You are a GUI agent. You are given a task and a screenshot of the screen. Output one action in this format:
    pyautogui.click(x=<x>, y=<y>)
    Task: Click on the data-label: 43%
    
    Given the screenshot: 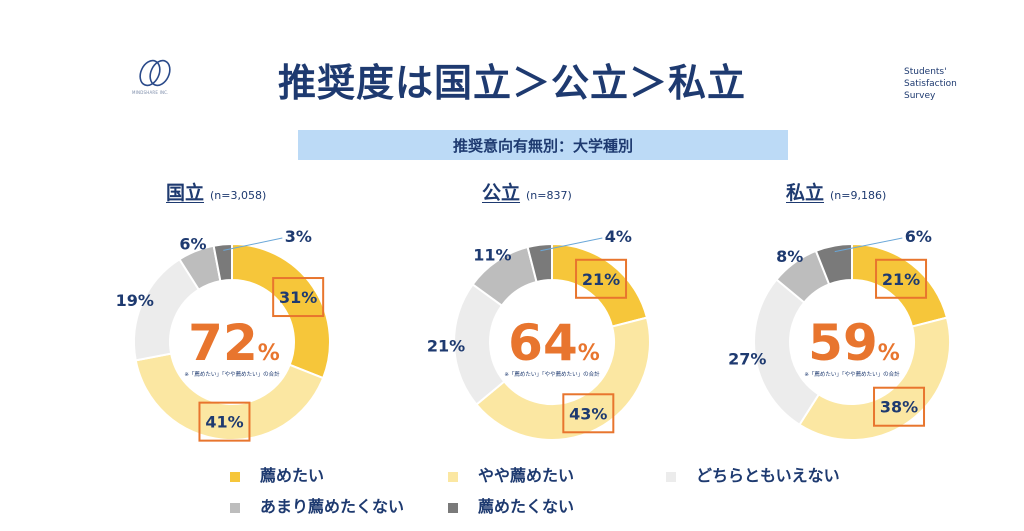 What is the action you would take?
    pyautogui.click(x=588, y=413)
    